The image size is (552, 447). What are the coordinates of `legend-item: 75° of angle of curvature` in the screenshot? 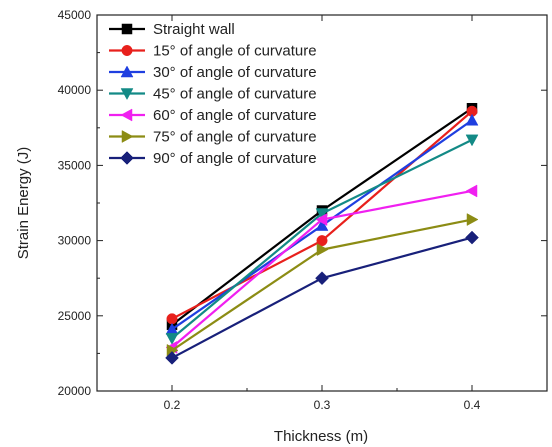 It's located at (213, 137).